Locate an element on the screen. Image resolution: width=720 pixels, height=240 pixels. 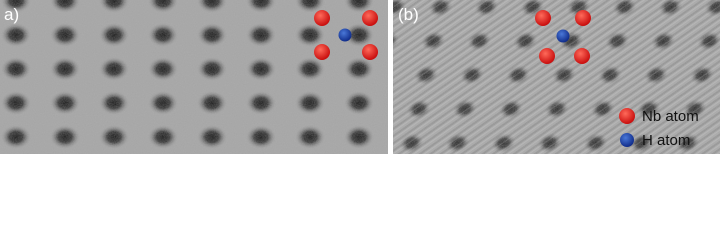
legend-label: Nb atom is located at coordinates (670, 116).